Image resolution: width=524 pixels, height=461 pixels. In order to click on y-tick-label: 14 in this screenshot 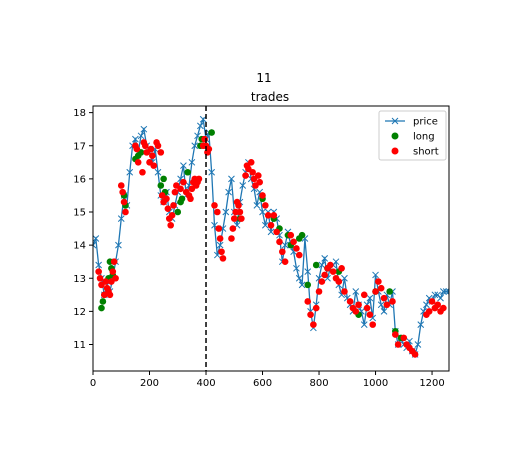, I will do `click(79, 246)`.